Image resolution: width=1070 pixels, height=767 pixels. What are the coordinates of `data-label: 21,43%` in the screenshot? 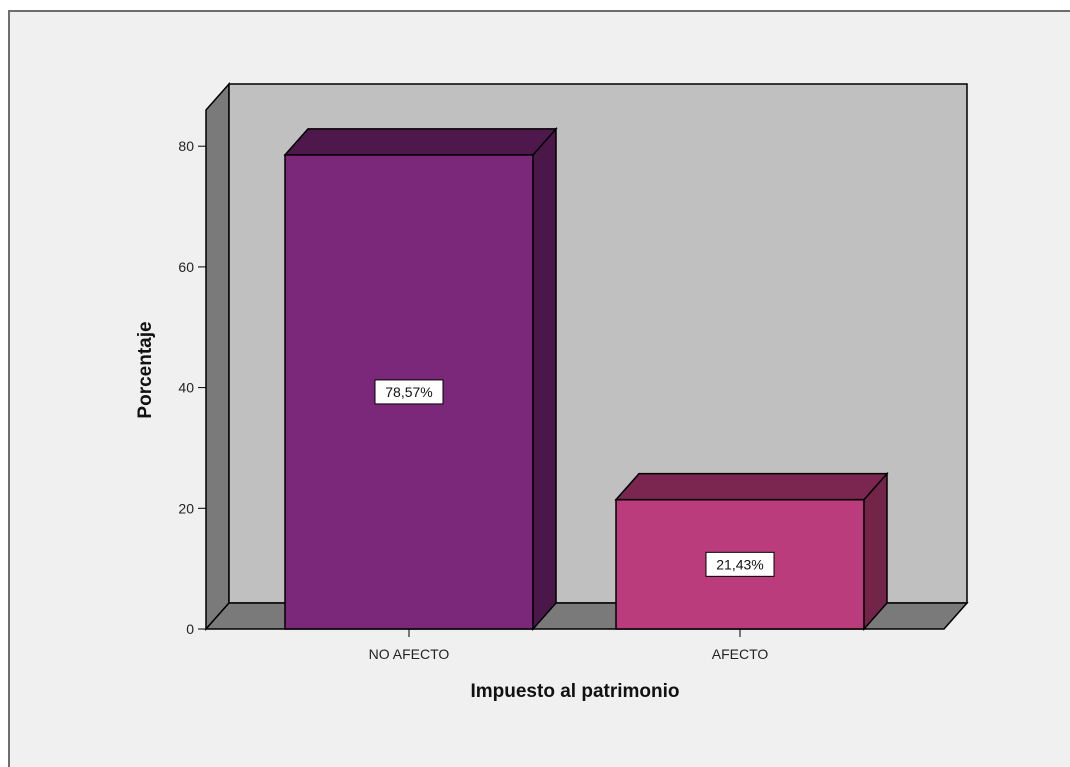 It's located at (739, 564).